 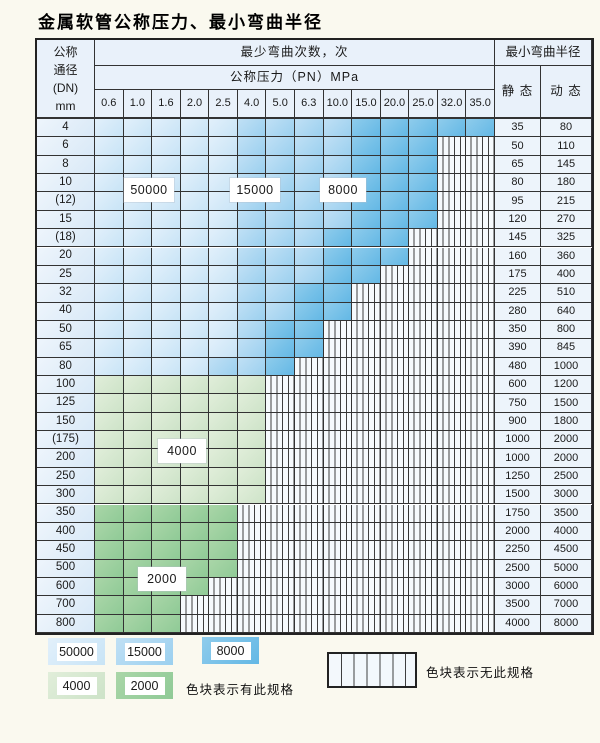 What do you see at coordinates (518, 623) in the screenshot?
I see `static-value-cell: 4000` at bounding box center [518, 623].